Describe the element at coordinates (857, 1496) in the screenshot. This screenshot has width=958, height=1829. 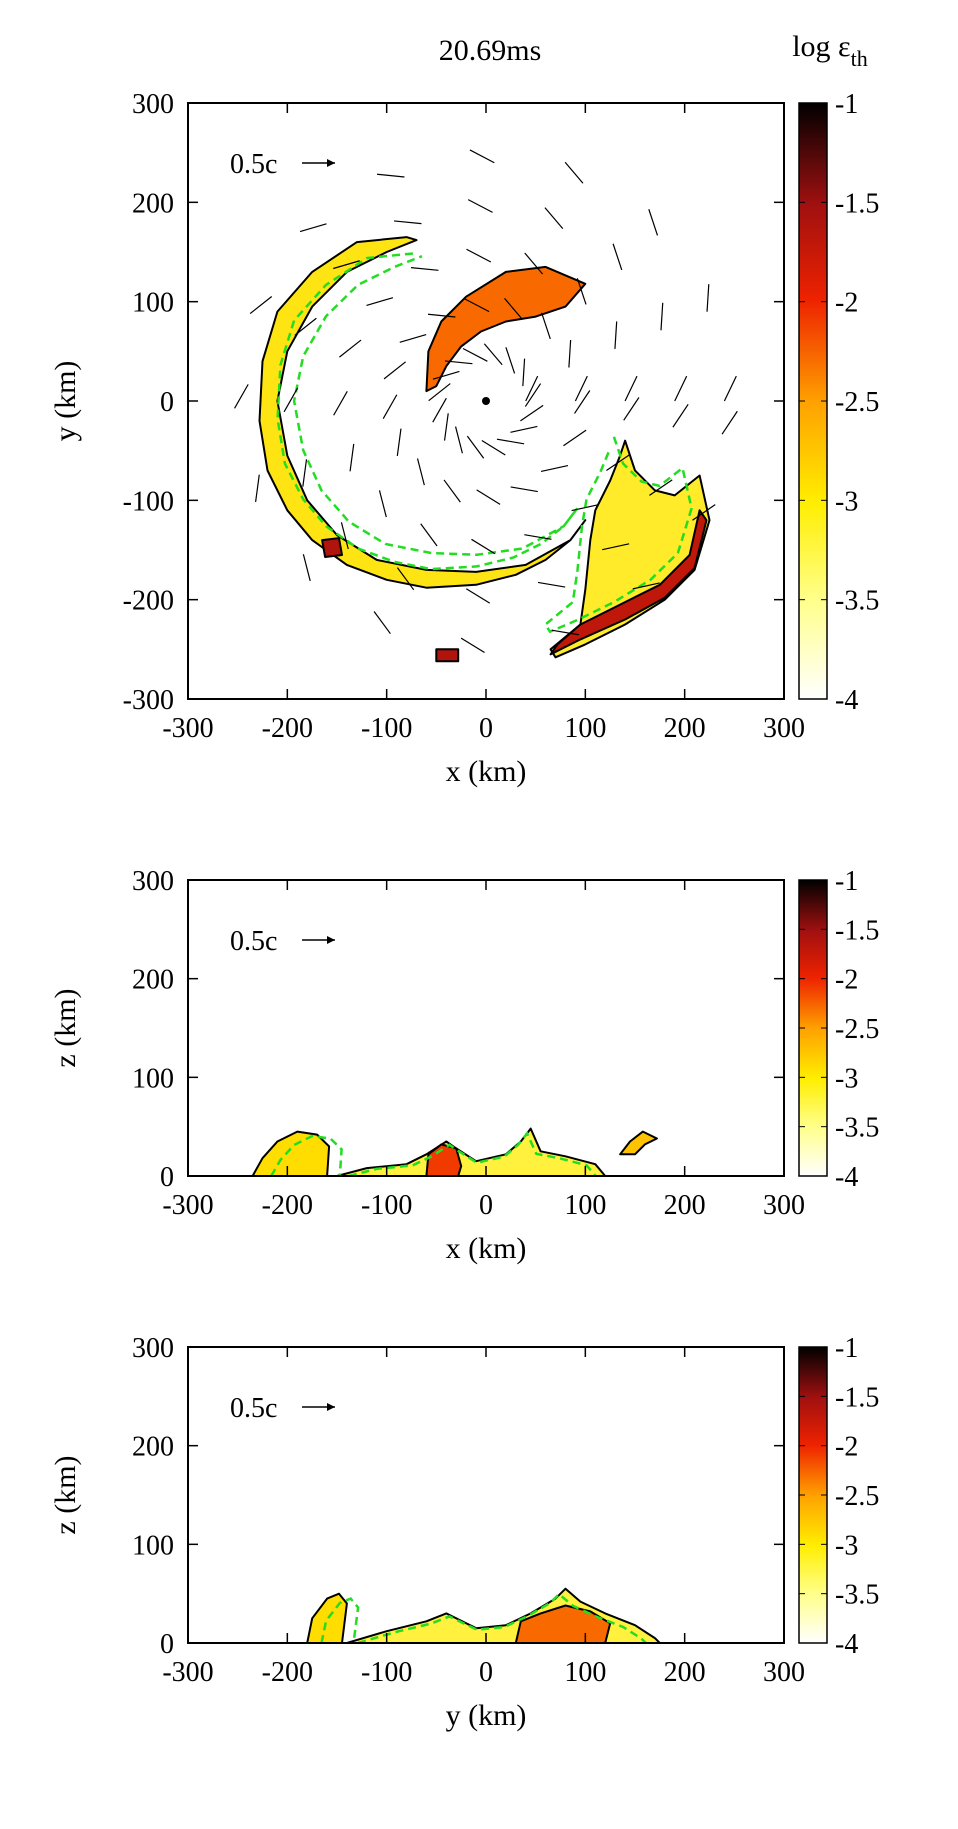
I see `colorbar-tick-label: -2.5` at that location.